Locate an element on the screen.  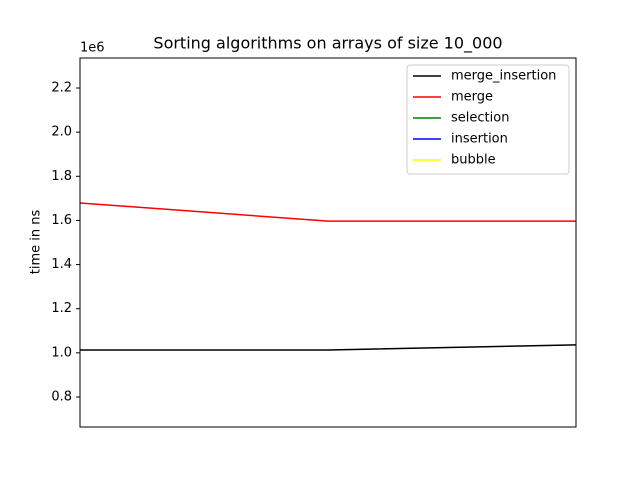
y-tick-label: 1.8 is located at coordinates (61, 176).